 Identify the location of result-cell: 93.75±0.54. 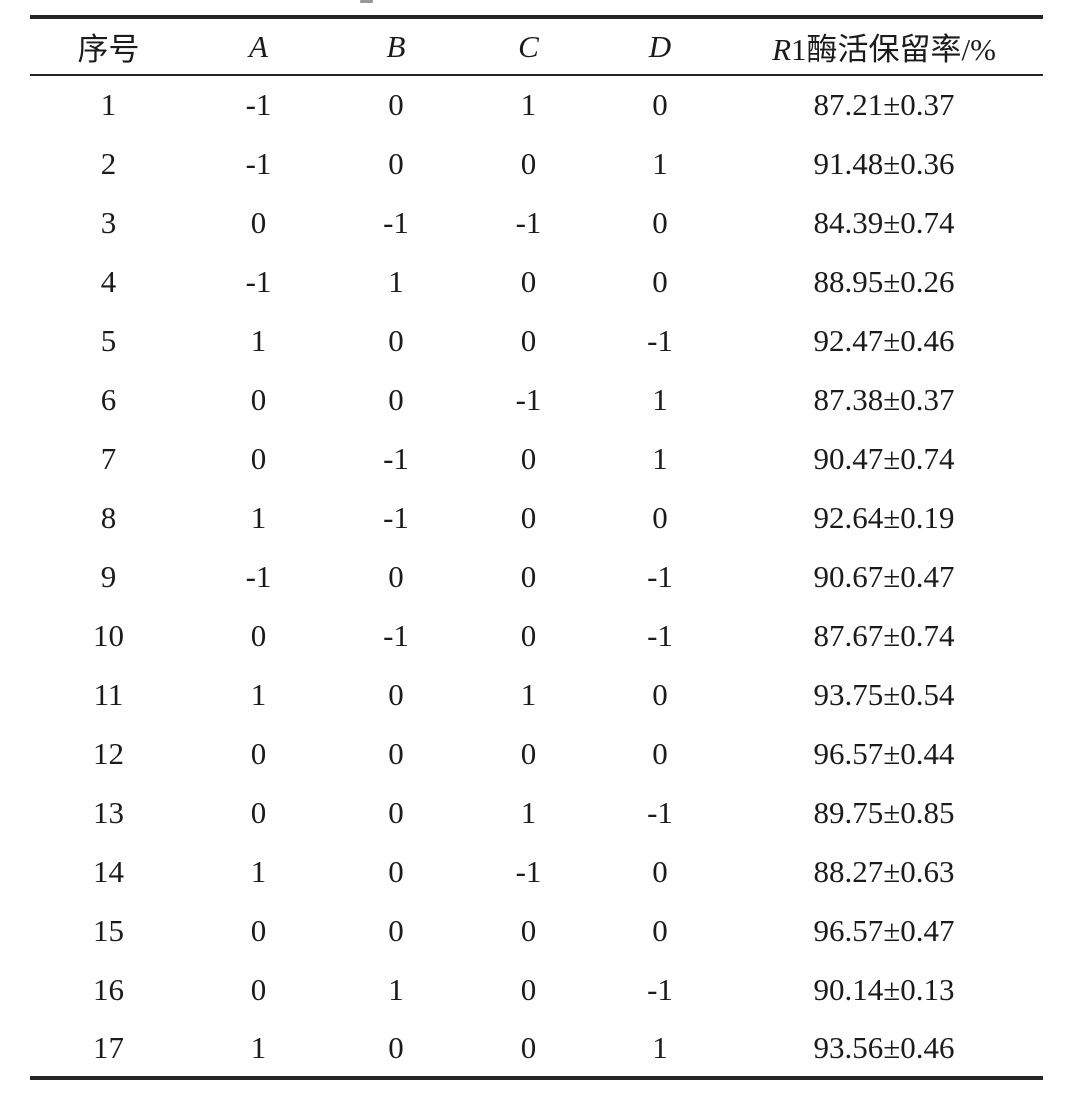
(884, 694).